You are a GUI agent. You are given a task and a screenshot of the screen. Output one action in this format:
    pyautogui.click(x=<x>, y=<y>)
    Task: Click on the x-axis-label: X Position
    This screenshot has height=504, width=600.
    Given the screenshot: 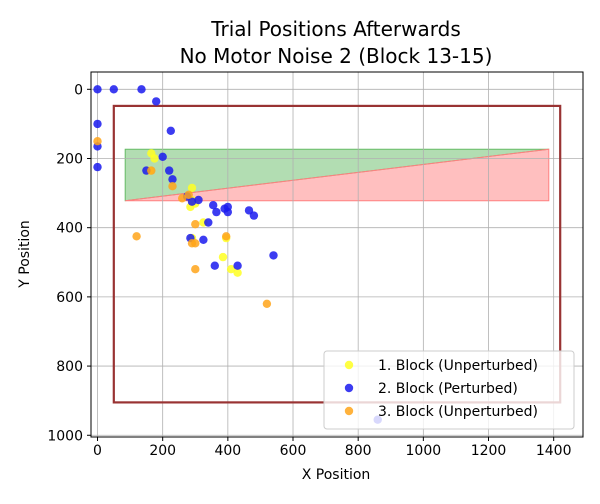 What is the action you would take?
    pyautogui.click(x=336, y=475)
    